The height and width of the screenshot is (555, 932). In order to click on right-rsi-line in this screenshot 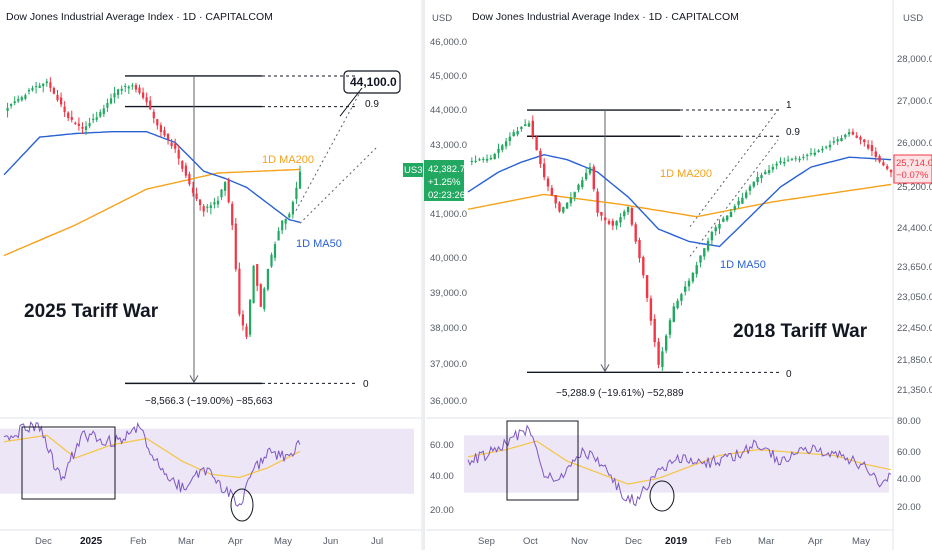, I will do `click(679, 465)`.